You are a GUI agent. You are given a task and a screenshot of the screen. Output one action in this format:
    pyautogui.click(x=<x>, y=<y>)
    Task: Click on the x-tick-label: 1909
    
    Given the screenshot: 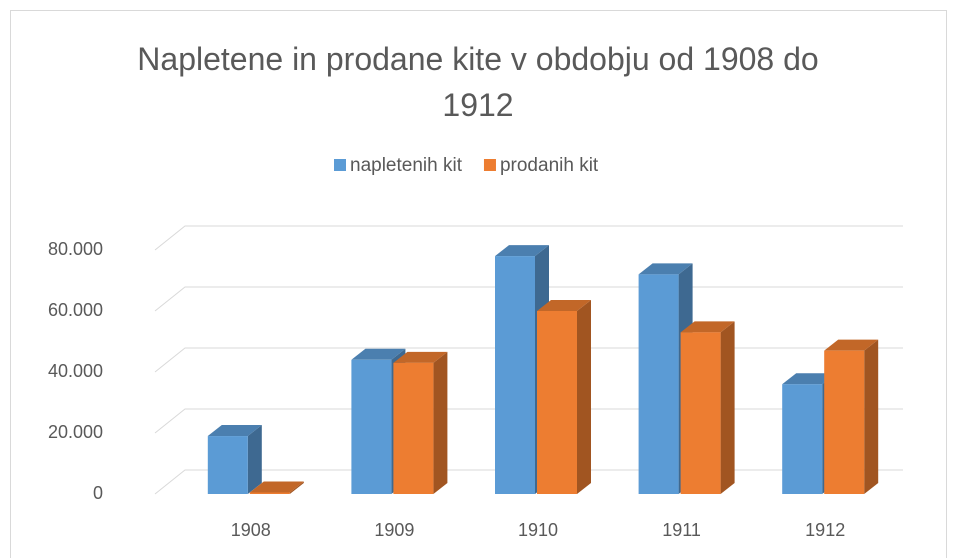 What is the action you would take?
    pyautogui.click(x=394, y=530)
    